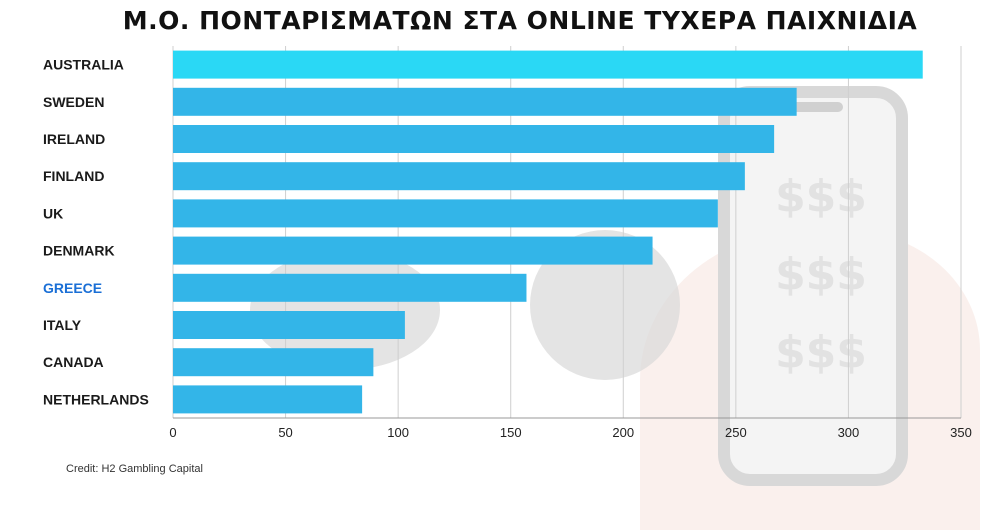  Describe the element at coordinates (268, 399) in the screenshot. I see `bar-netherlands` at that location.